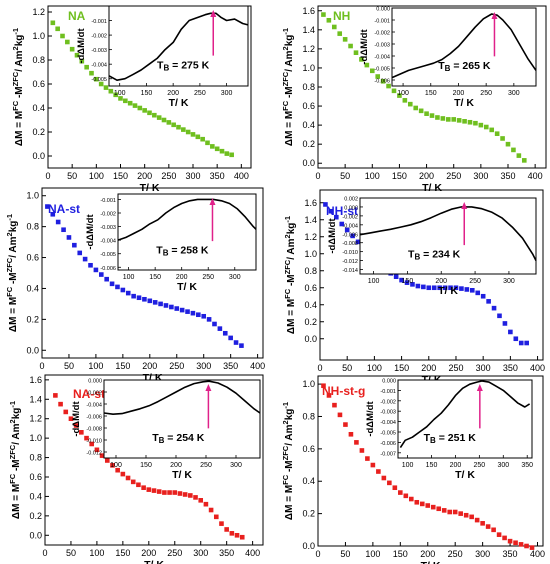 The image size is (550, 564). What do you see at coordinates (350, 253) in the screenshot?
I see `inset-y-tick-label: -0.010` at bounding box center [350, 253].